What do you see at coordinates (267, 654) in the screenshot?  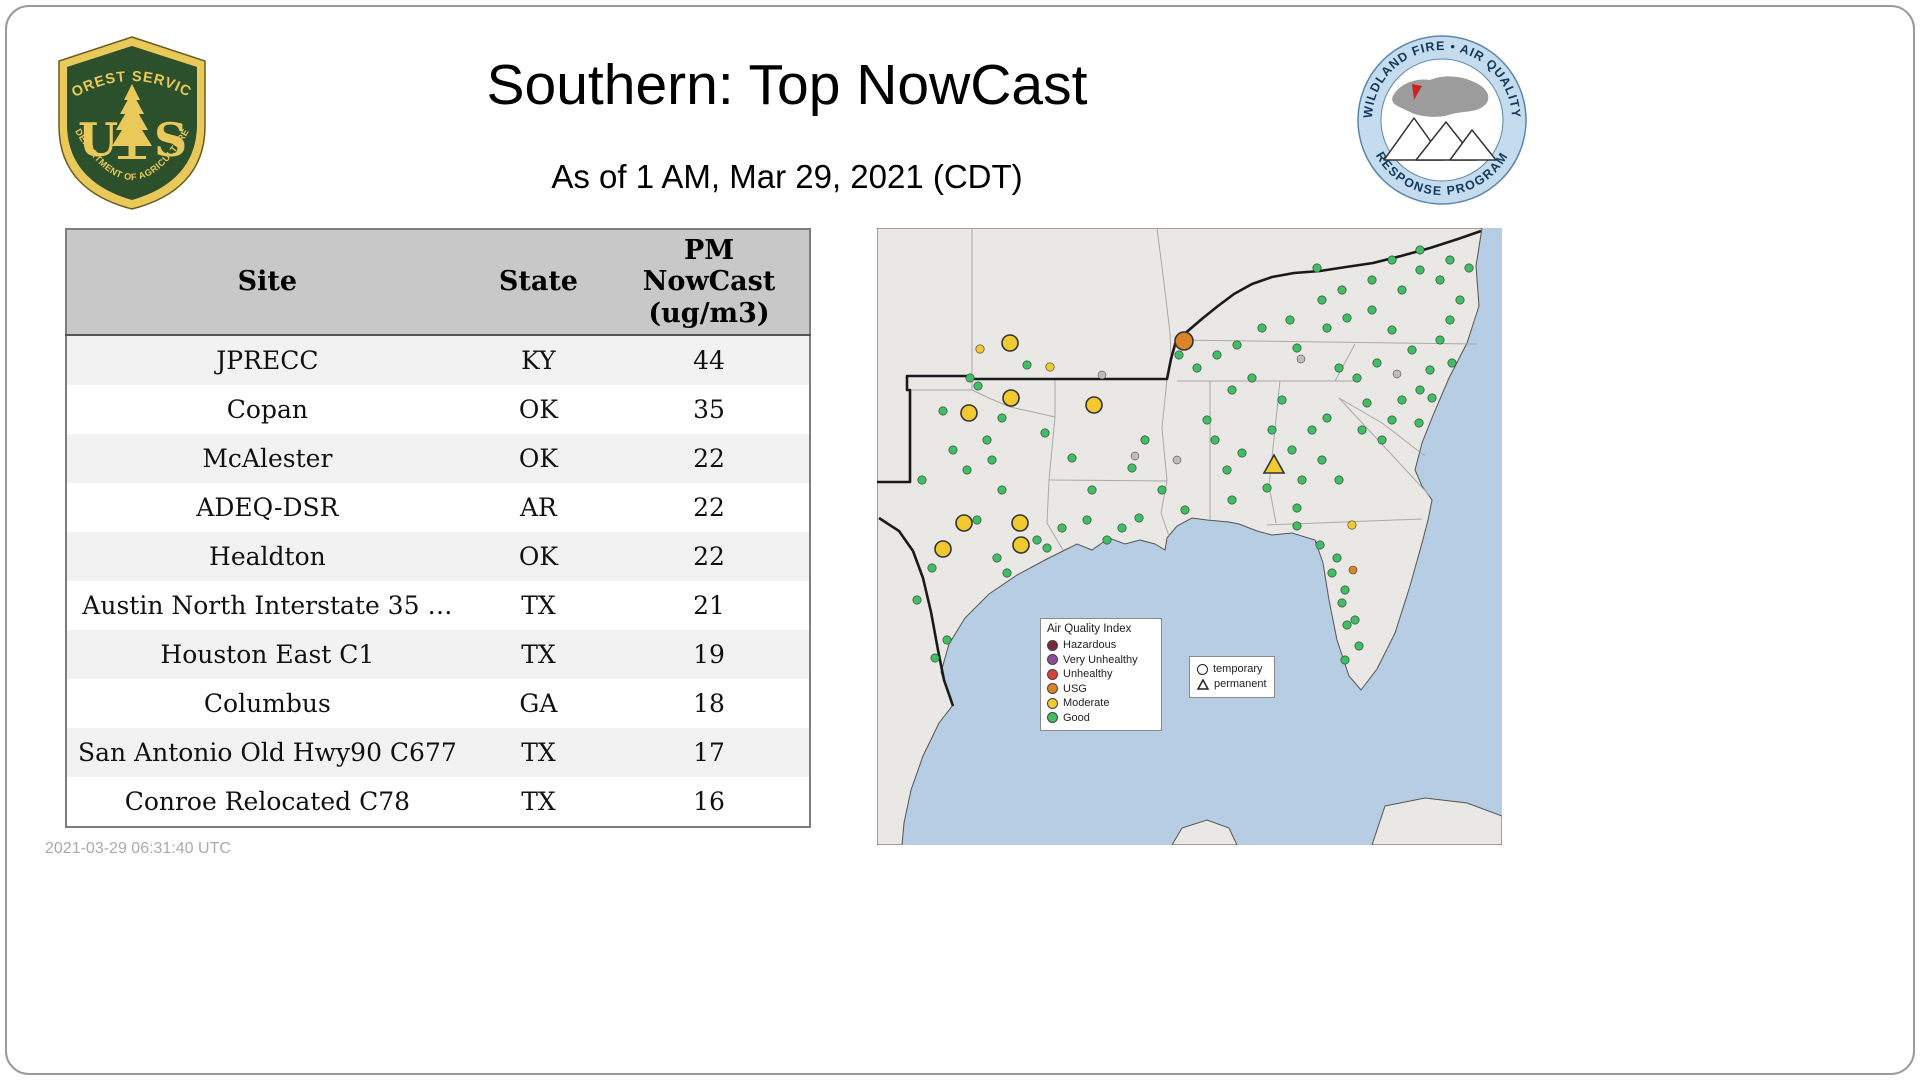 I see `site-cell: Houston East C1` at bounding box center [267, 654].